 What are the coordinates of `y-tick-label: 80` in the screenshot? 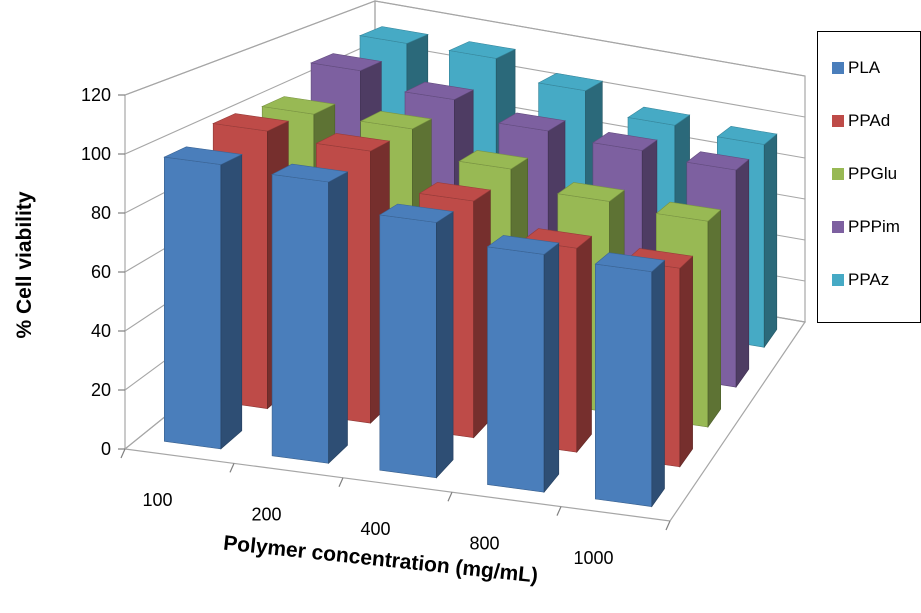 It's located at (101, 213).